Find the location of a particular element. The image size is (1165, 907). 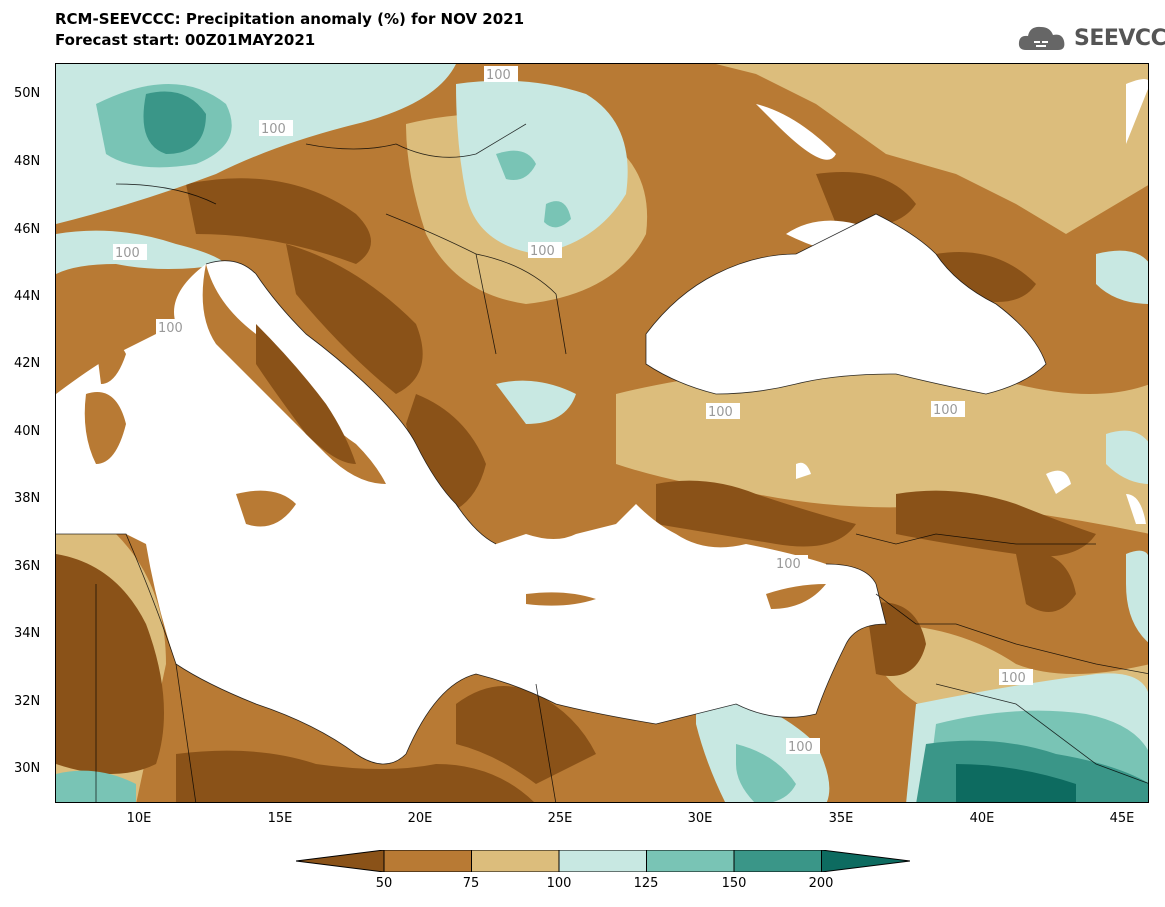

lat-tick-48n: 48N is located at coordinates (27, 161).